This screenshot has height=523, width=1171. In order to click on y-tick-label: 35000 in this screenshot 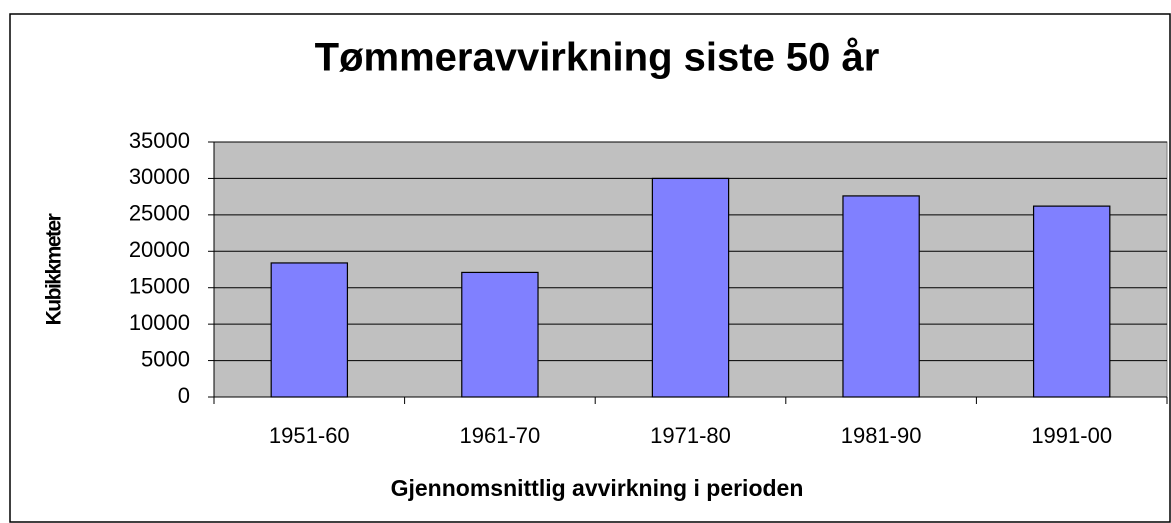, I will do `click(159, 140)`.